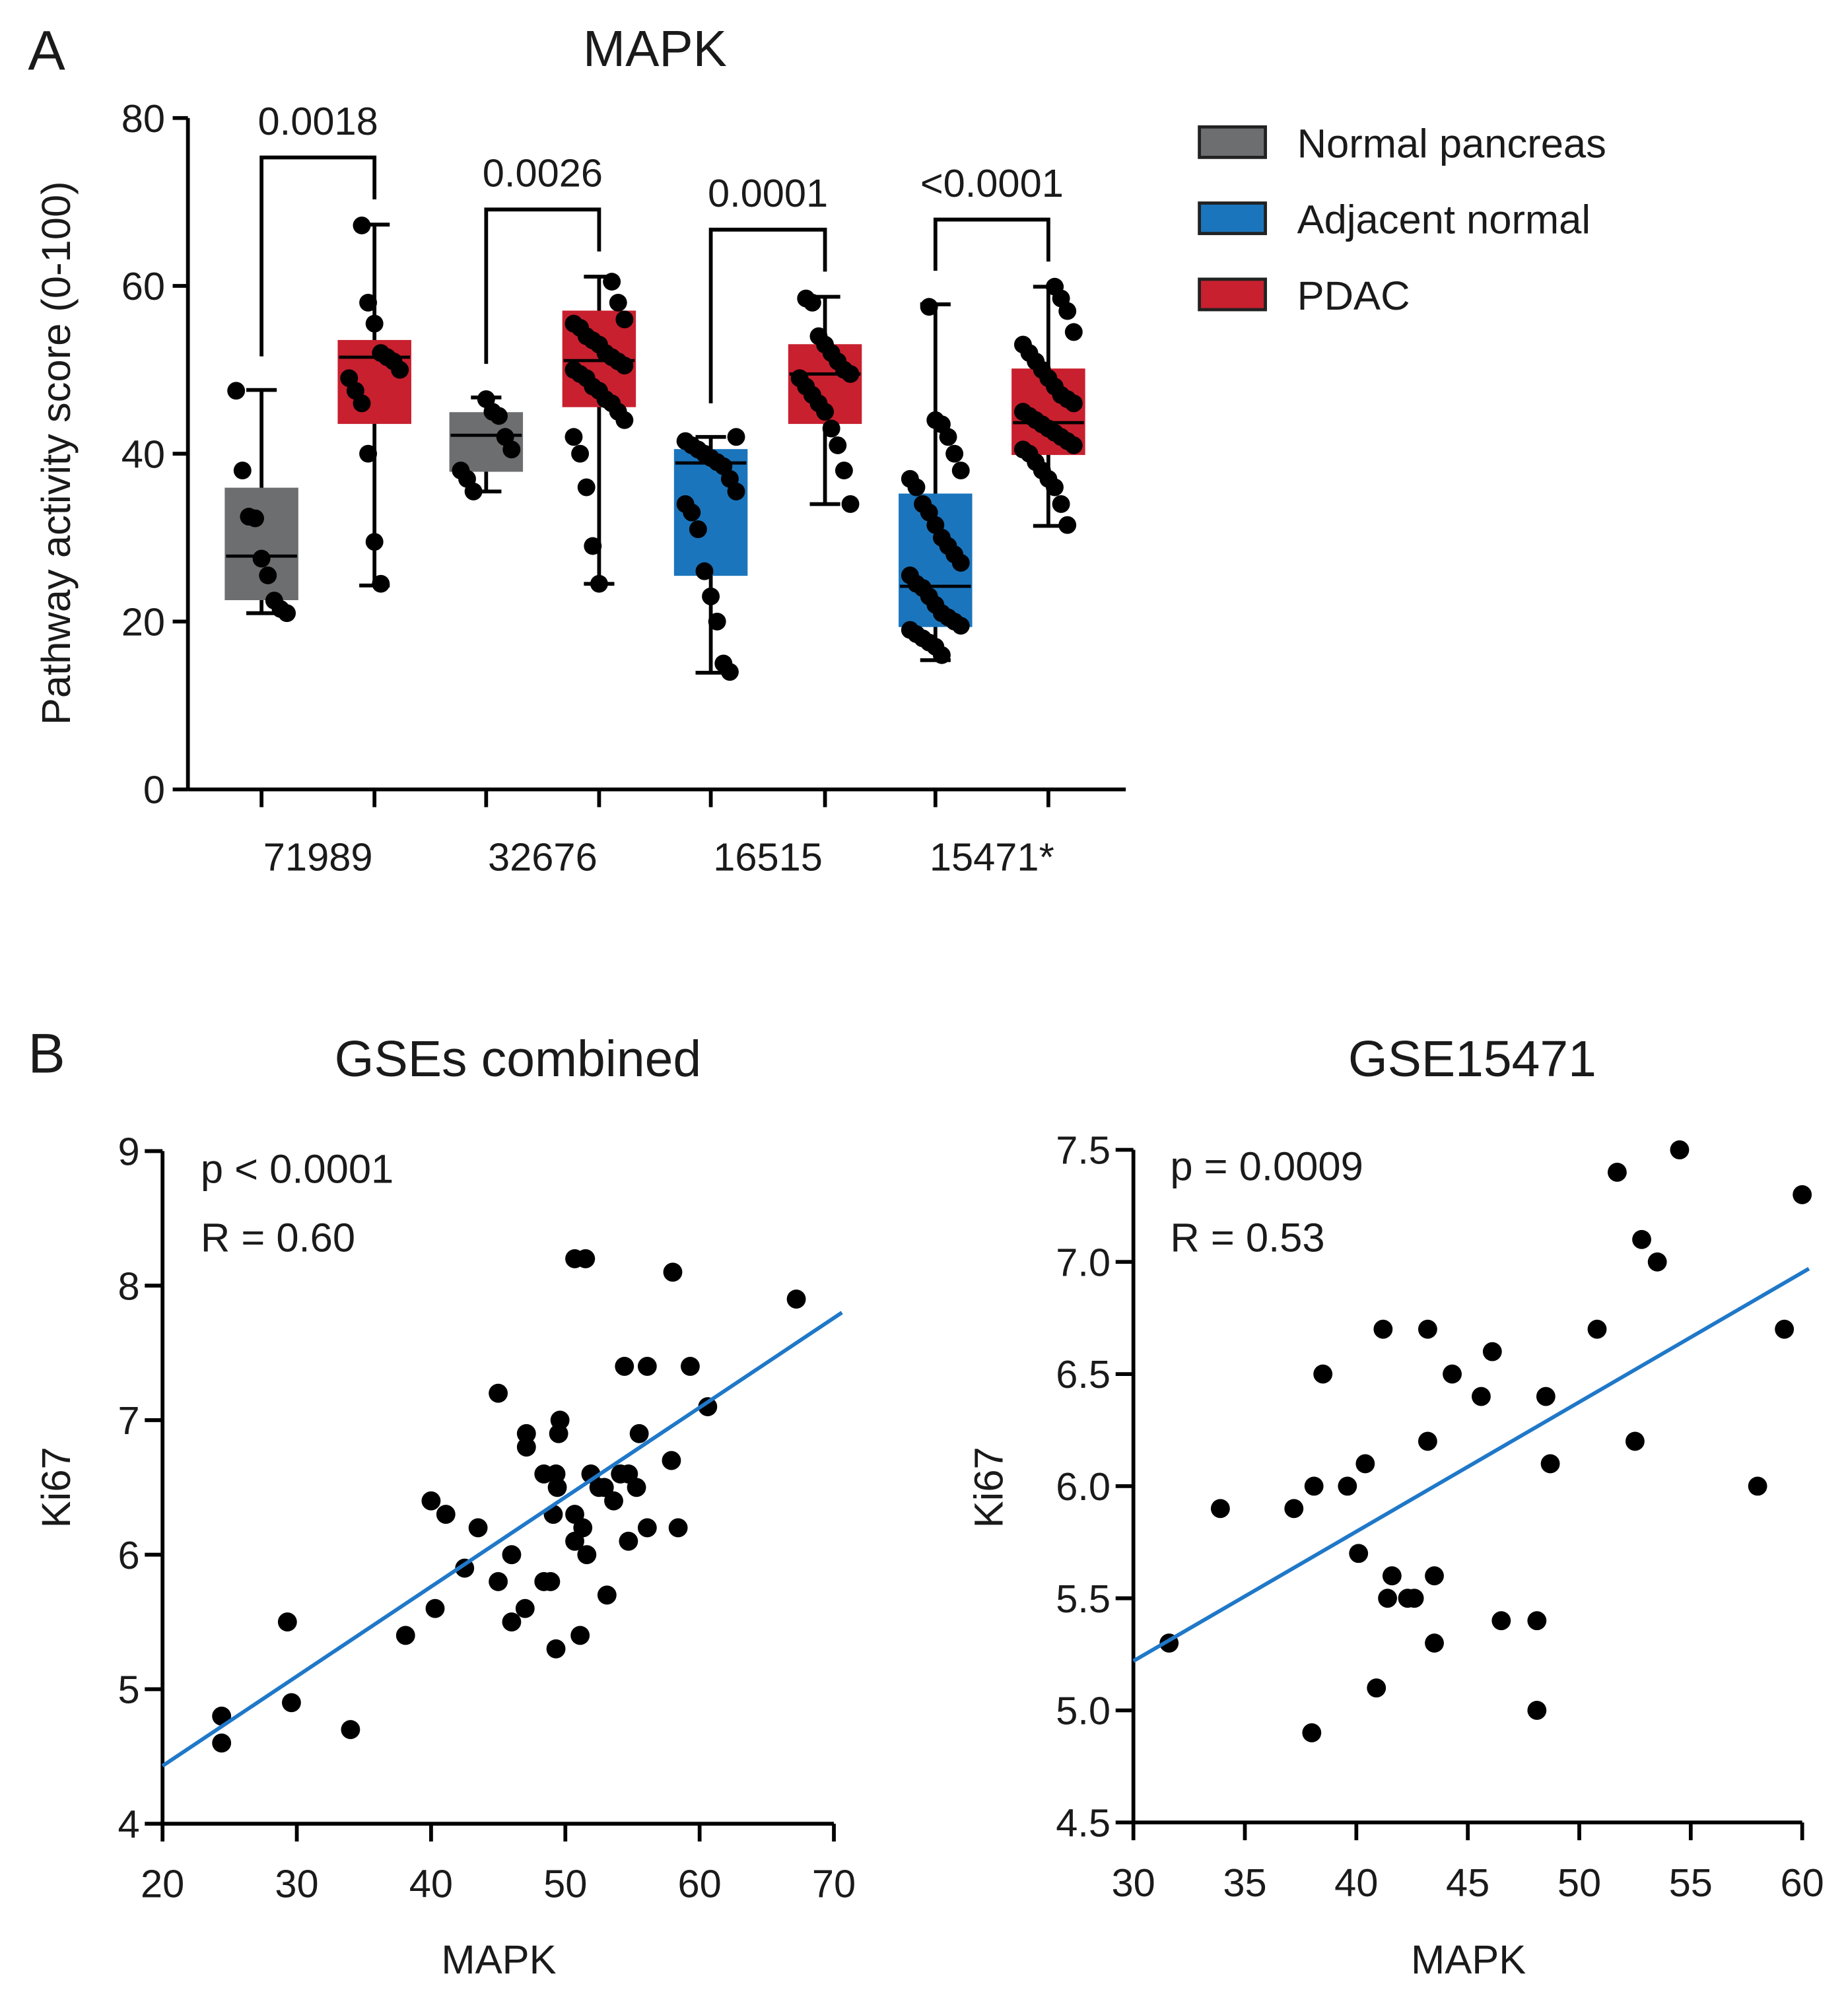 The image size is (1848, 1990). I want to click on y-tick-label: 0, so click(154, 790).